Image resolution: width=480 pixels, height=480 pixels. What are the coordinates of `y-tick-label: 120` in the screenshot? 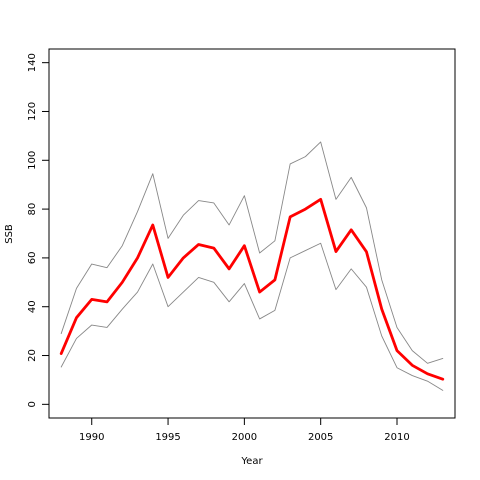 It's located at (32, 111).